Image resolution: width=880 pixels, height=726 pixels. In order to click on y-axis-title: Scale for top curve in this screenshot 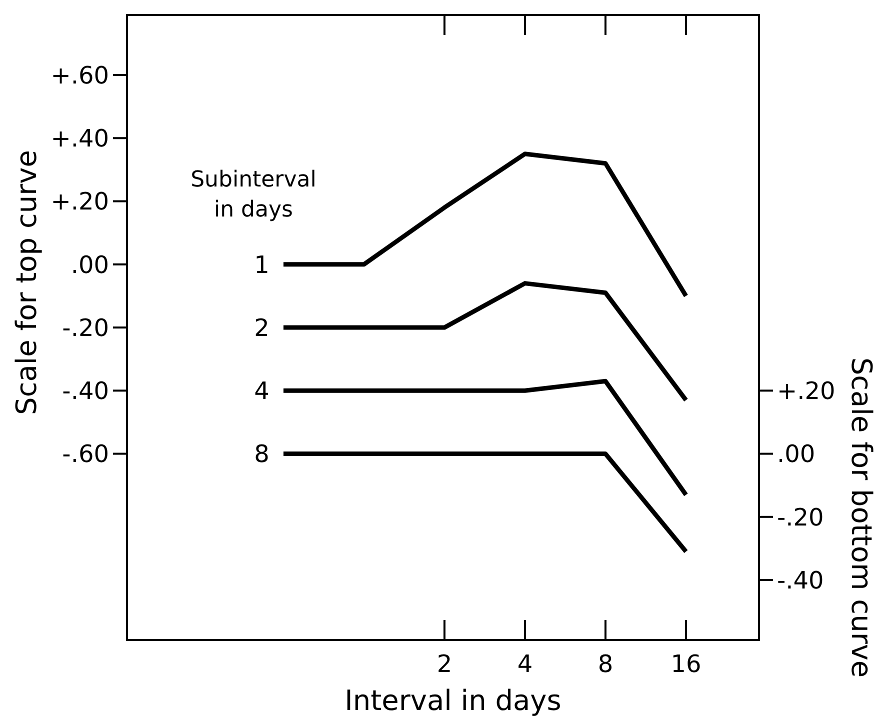, I will do `click(26, 282)`.